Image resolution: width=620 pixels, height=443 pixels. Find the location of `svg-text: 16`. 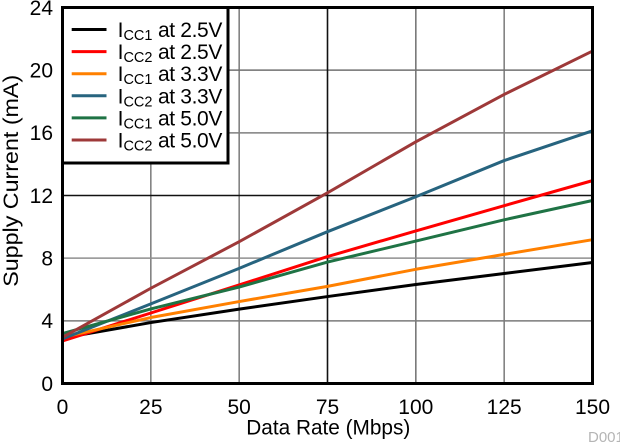

svg-text: 16 is located at coordinates (41, 133).